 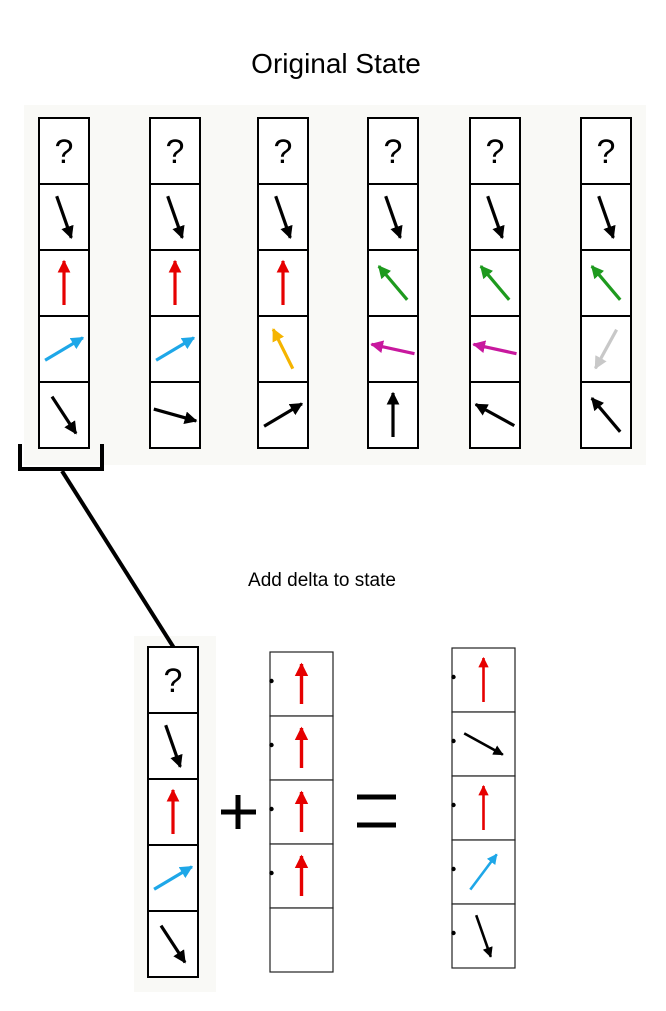 I want to click on equals-sign, so click(x=376, y=811).